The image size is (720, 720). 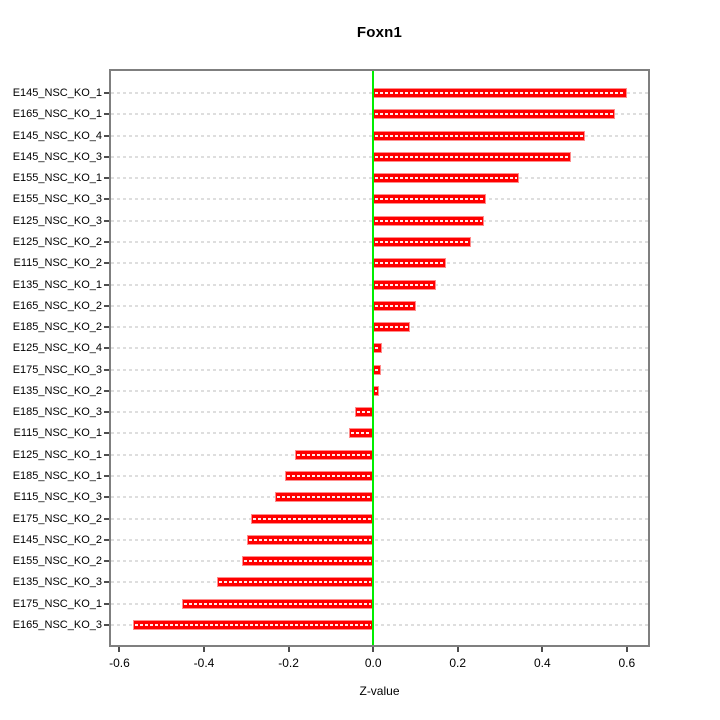 What do you see at coordinates (57, 348) in the screenshot?
I see `y-axis-label: E125_NSC_KO_4` at bounding box center [57, 348].